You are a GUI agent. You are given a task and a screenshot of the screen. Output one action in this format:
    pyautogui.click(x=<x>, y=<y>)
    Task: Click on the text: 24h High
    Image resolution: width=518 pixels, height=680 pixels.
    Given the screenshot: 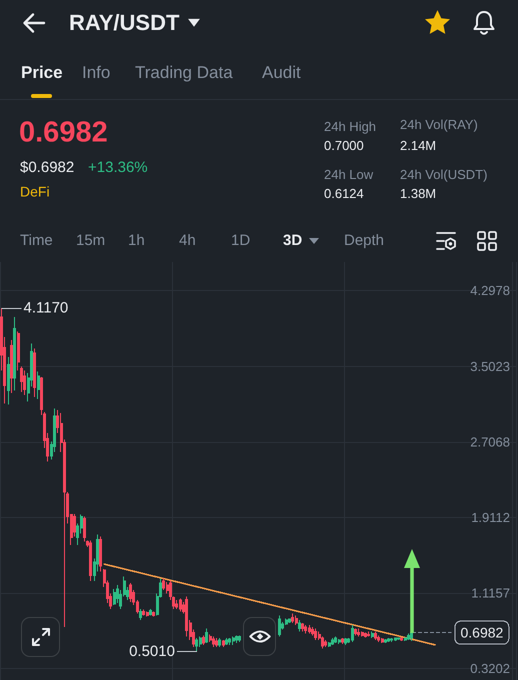 What is the action you would take?
    pyautogui.click(x=350, y=127)
    